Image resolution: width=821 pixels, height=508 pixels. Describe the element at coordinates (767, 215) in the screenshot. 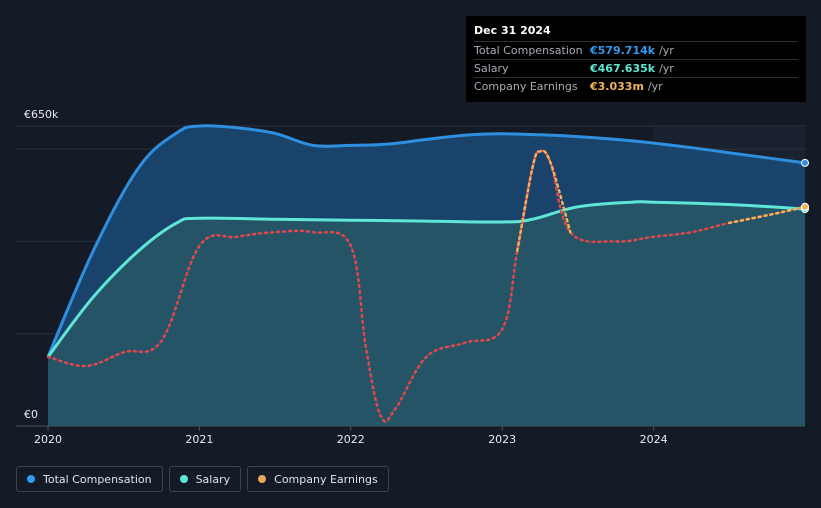

I see `company-earnings-tail-line` at that location.